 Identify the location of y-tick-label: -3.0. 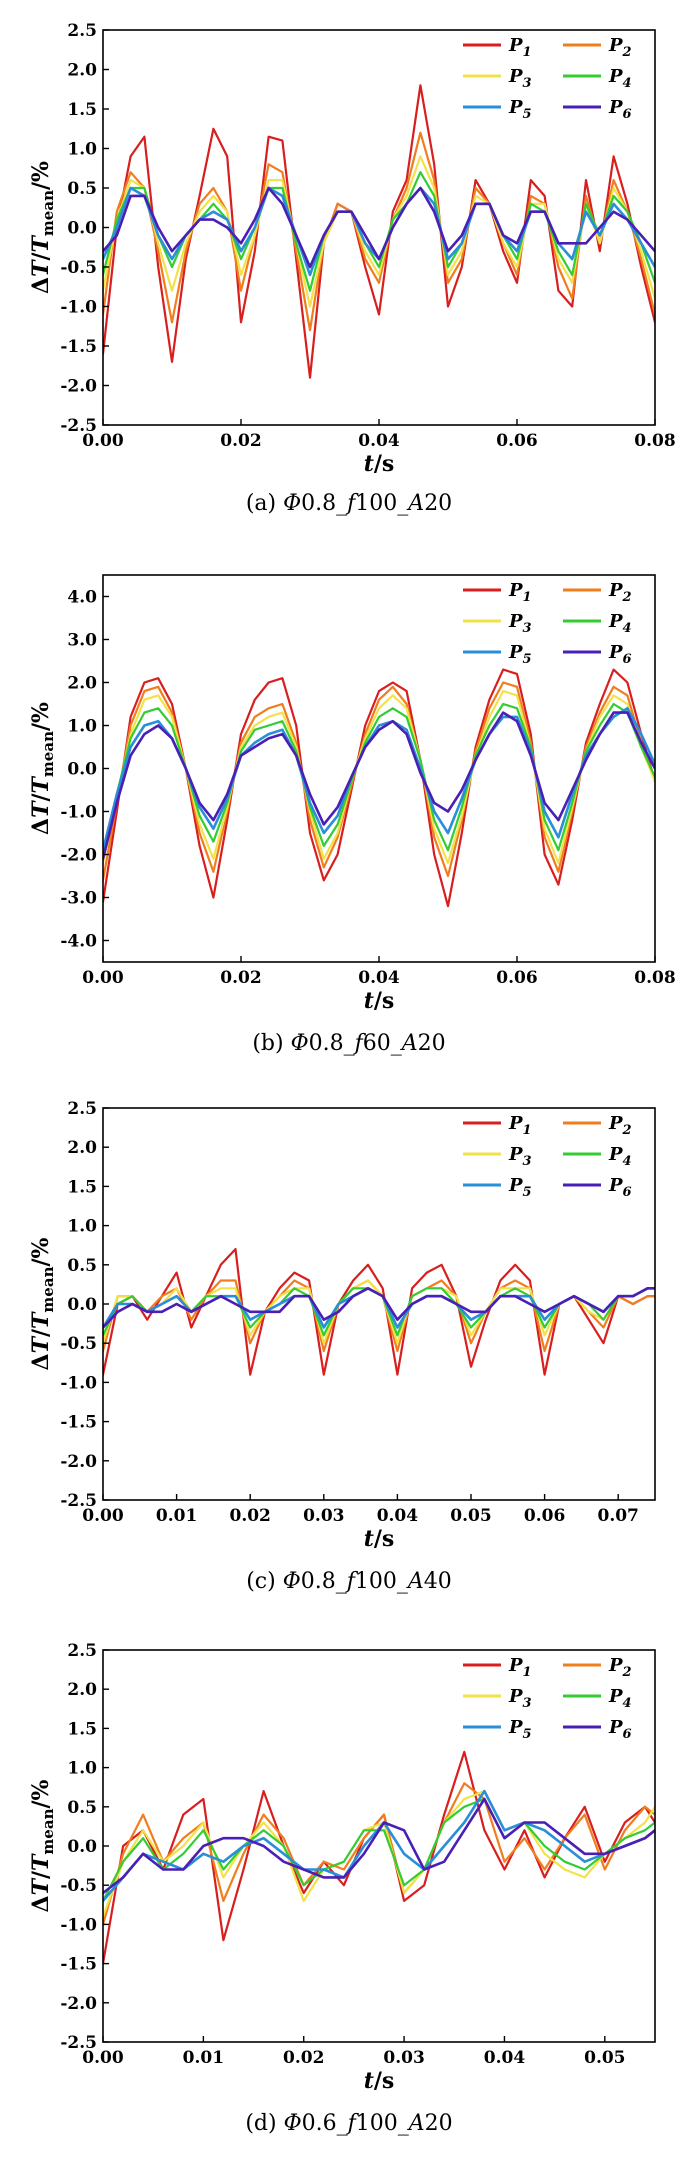
(78, 899).